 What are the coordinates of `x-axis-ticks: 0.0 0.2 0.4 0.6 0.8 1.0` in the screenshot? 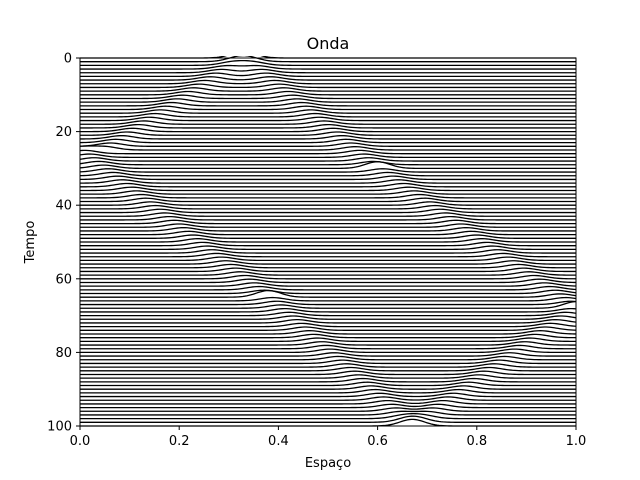 It's located at (328, 437).